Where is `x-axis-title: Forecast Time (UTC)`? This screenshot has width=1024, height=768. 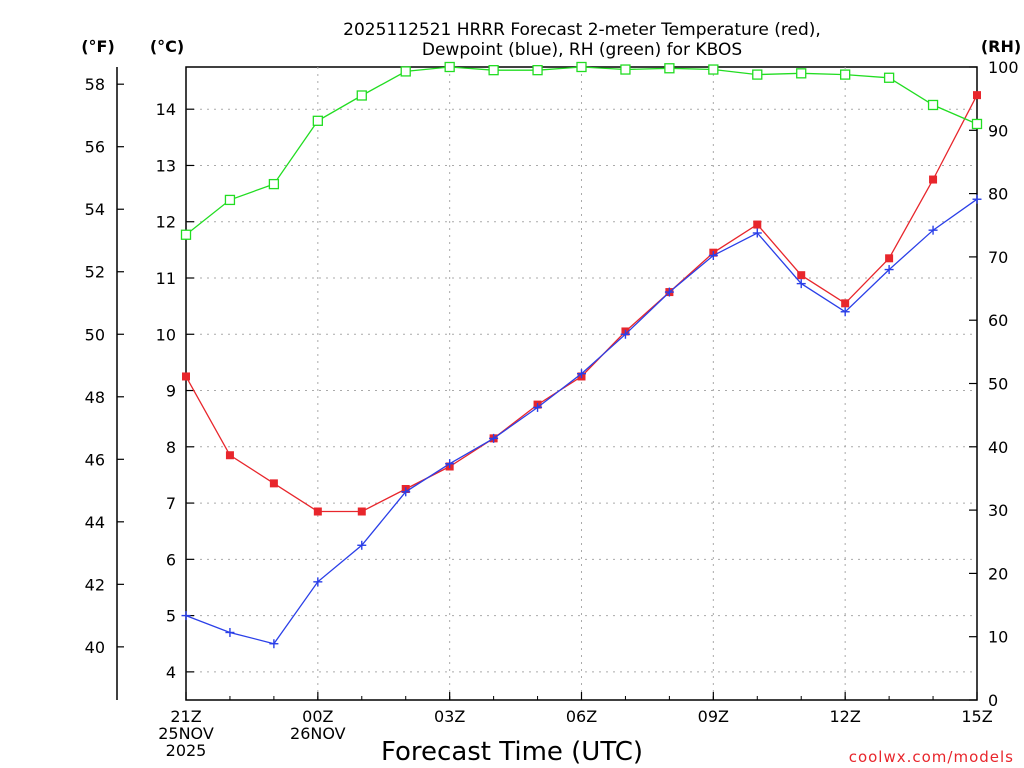 x-axis-title: Forecast Time (UTC) is located at coordinates (512, 752).